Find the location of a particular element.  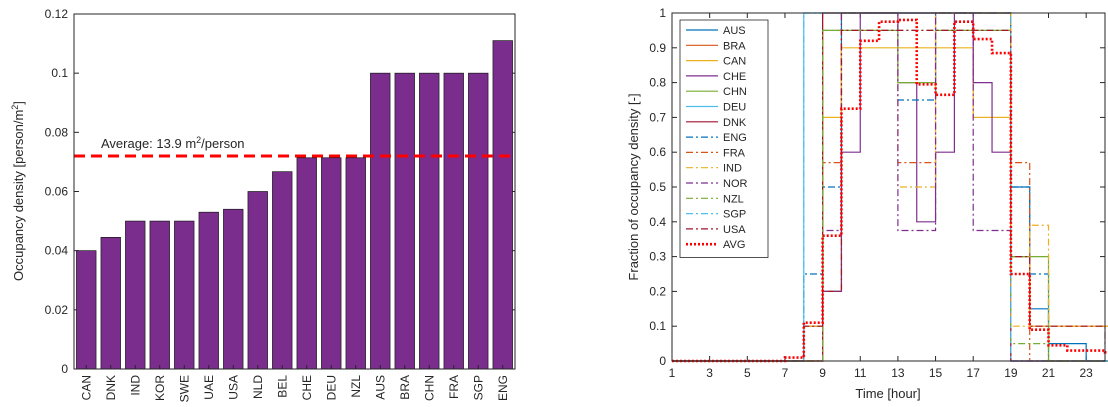

line-y-tick-label: 0.4 is located at coordinates (657, 222).